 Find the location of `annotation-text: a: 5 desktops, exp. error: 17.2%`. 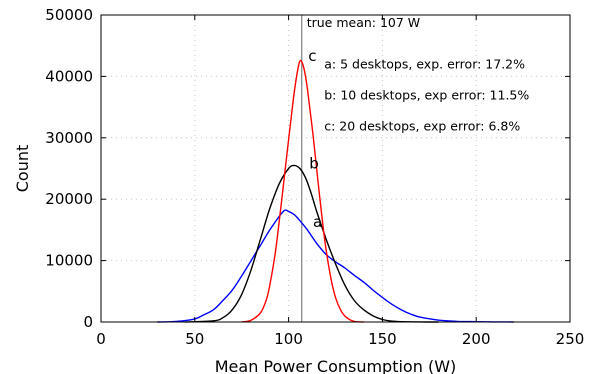

annotation-text: a: 5 desktops, exp. error: 17.2% is located at coordinates (424, 63).